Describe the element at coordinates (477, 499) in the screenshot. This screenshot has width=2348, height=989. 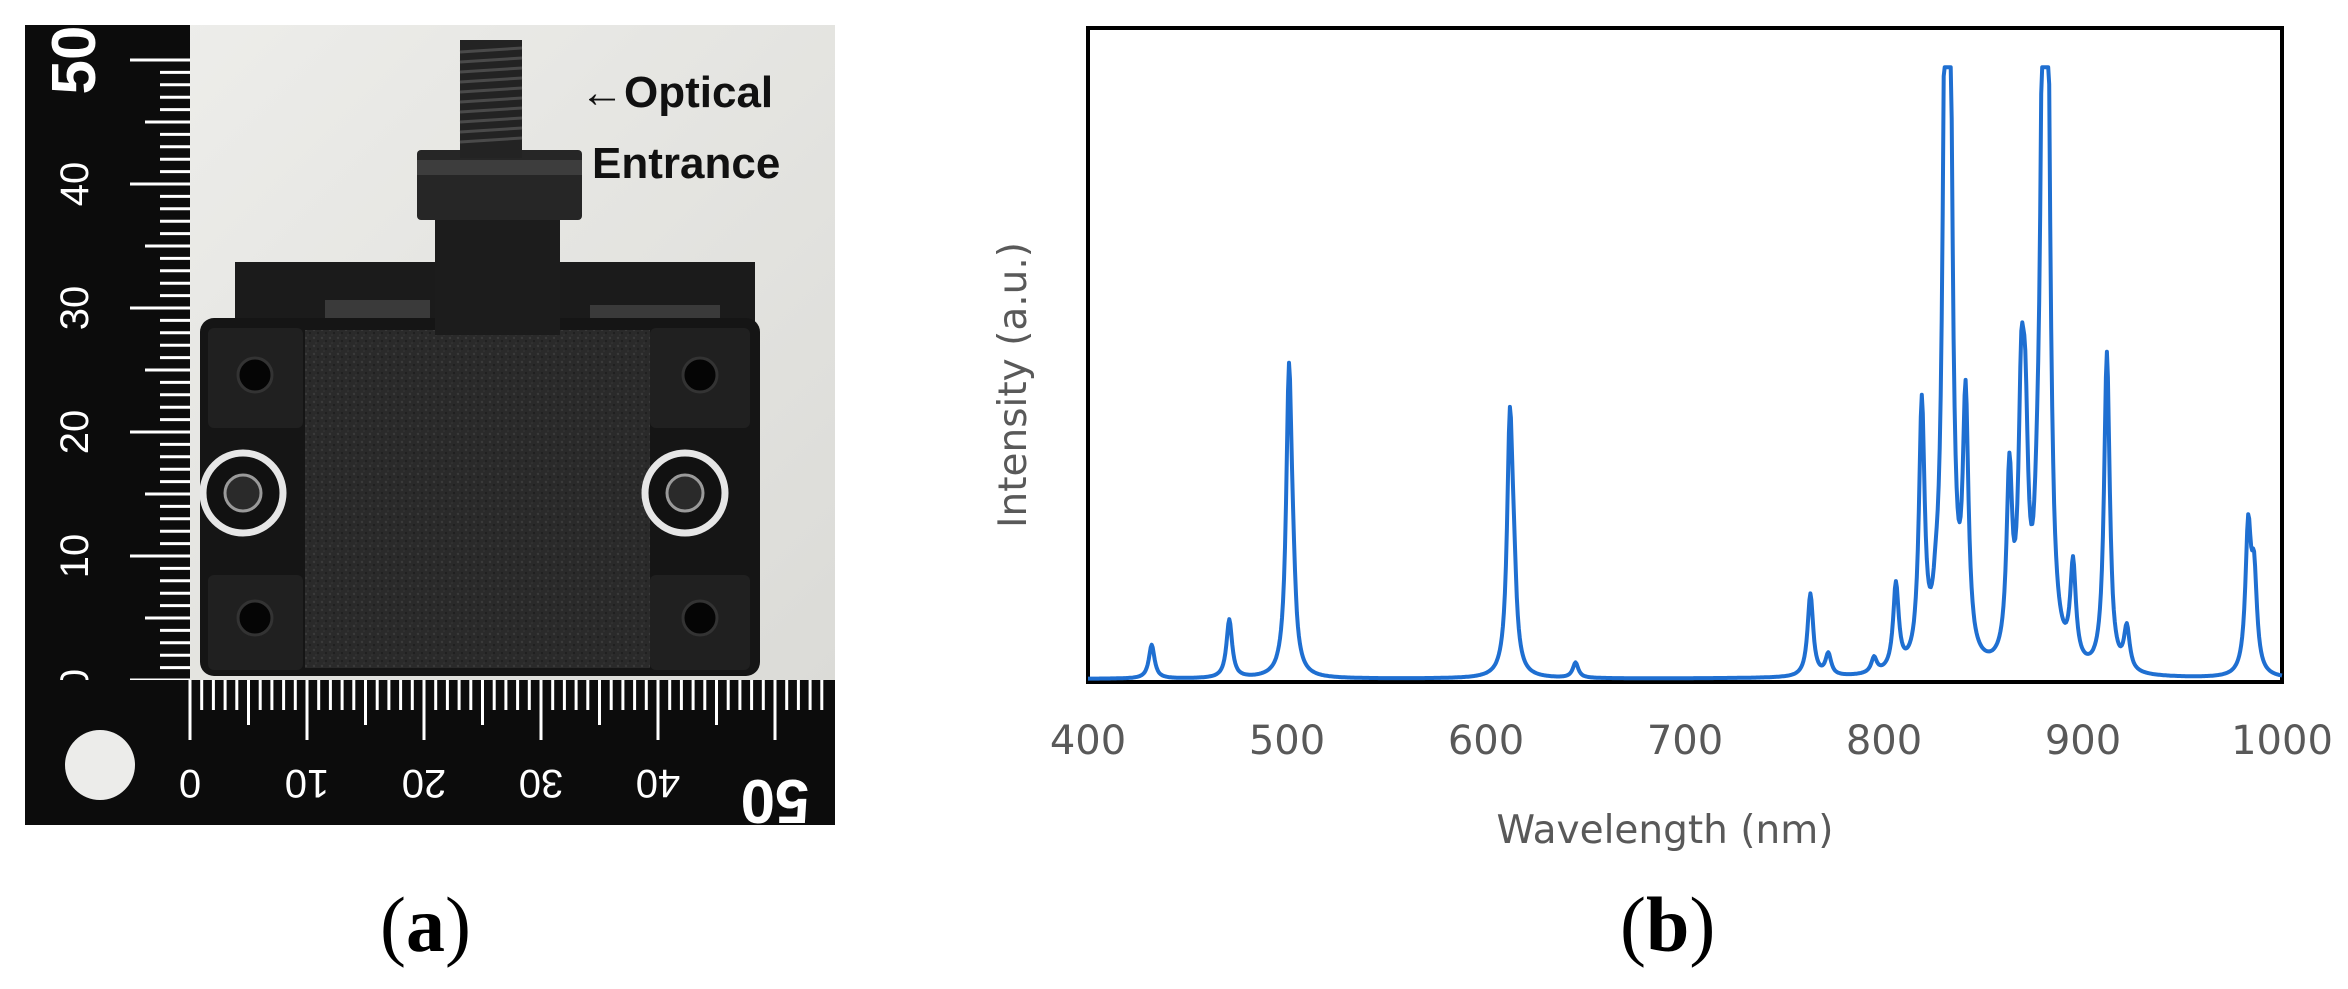
I see `textured-plate` at that location.